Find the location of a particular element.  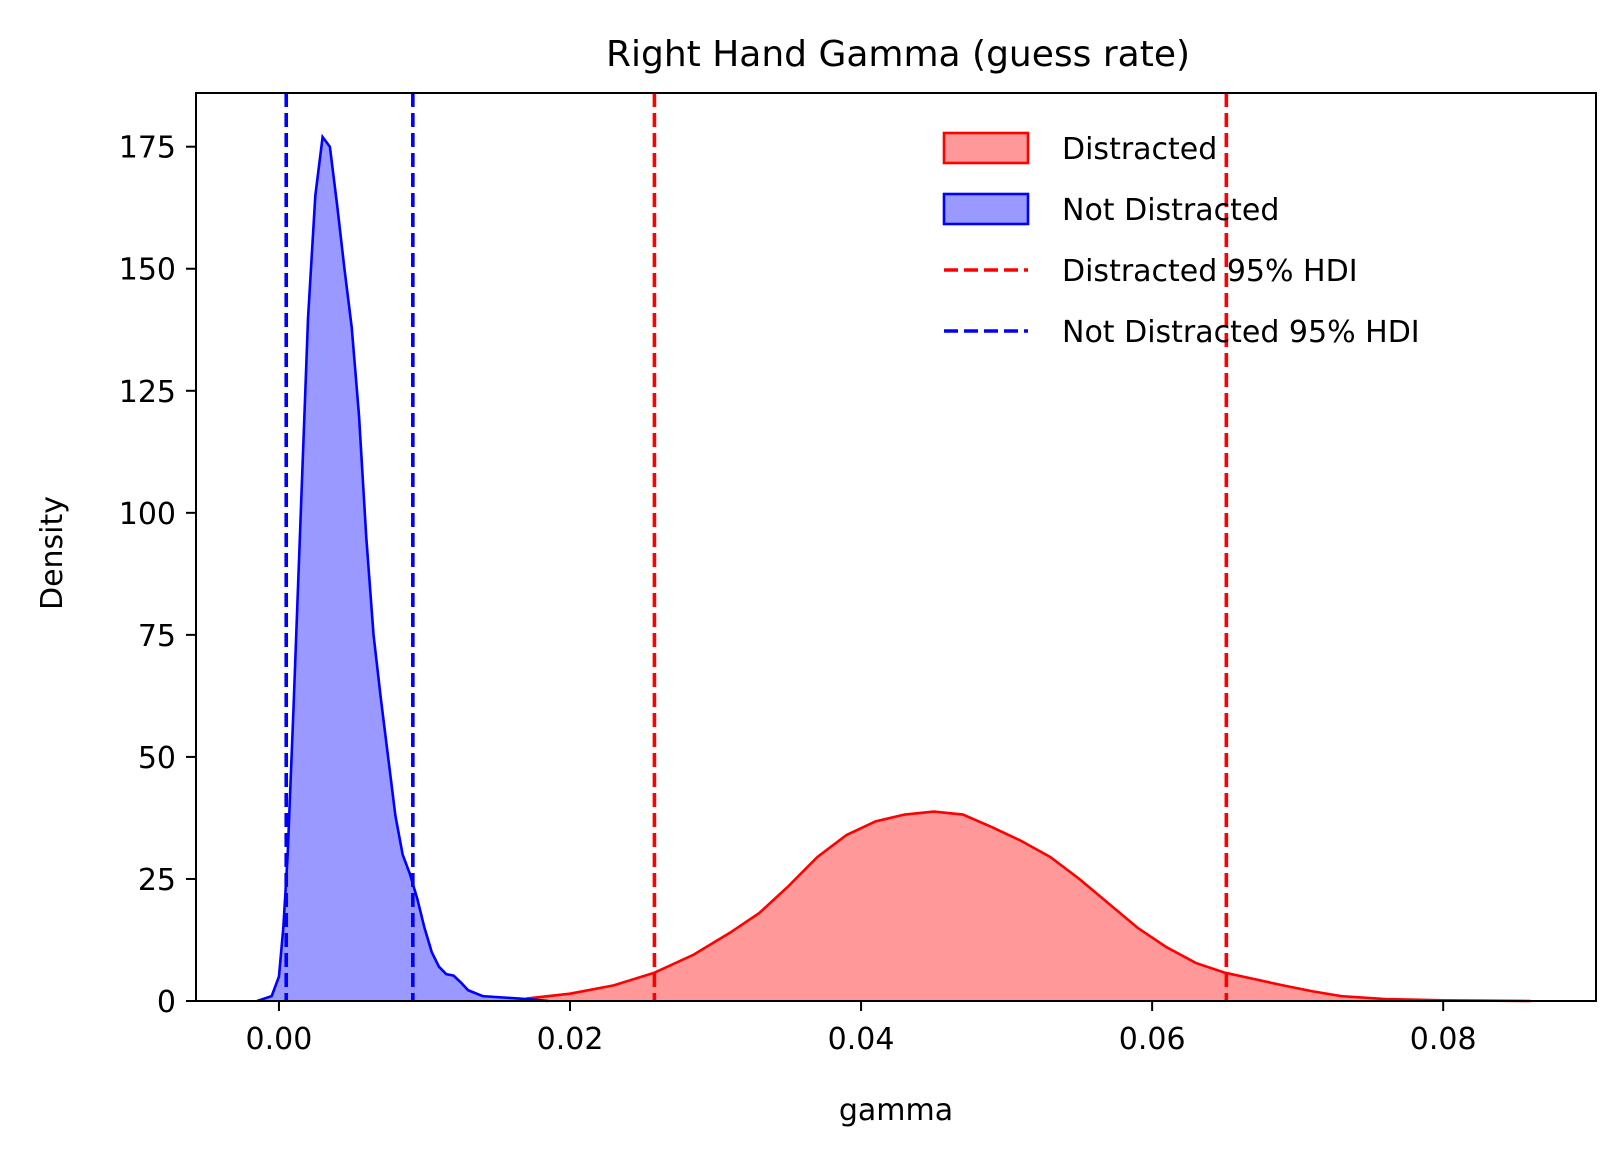

legend-label: Distracted 95% HDI is located at coordinates (1210, 271).